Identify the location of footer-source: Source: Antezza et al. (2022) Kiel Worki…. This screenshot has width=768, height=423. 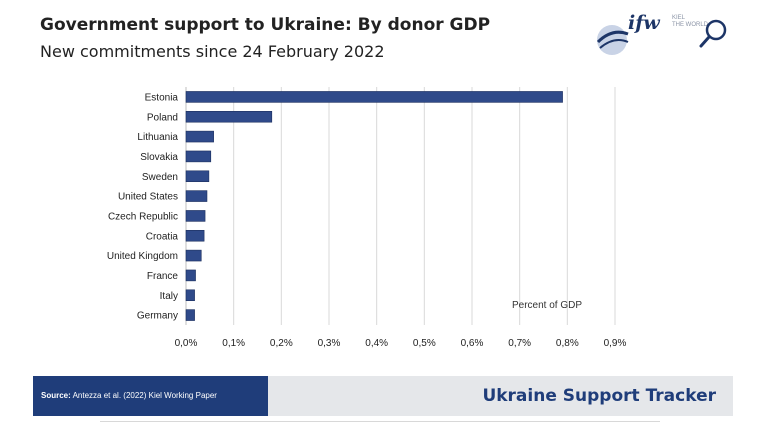
(150, 396).